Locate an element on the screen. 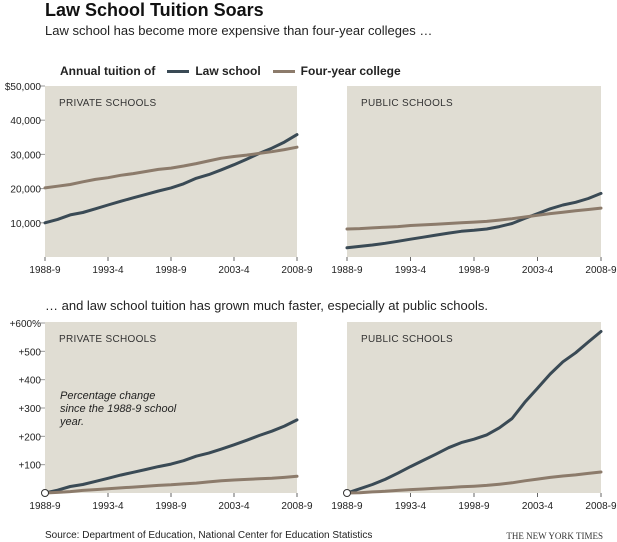 The height and width of the screenshot is (542, 617). panel-tuition-left-xtick-label: 1998-9 is located at coordinates (171, 270).